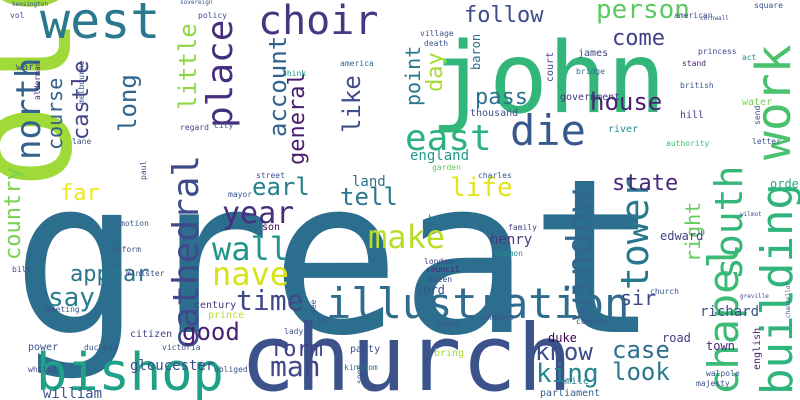  What do you see at coordinates (318, 22) in the screenshot?
I see `word-choir: choir` at bounding box center [318, 22].